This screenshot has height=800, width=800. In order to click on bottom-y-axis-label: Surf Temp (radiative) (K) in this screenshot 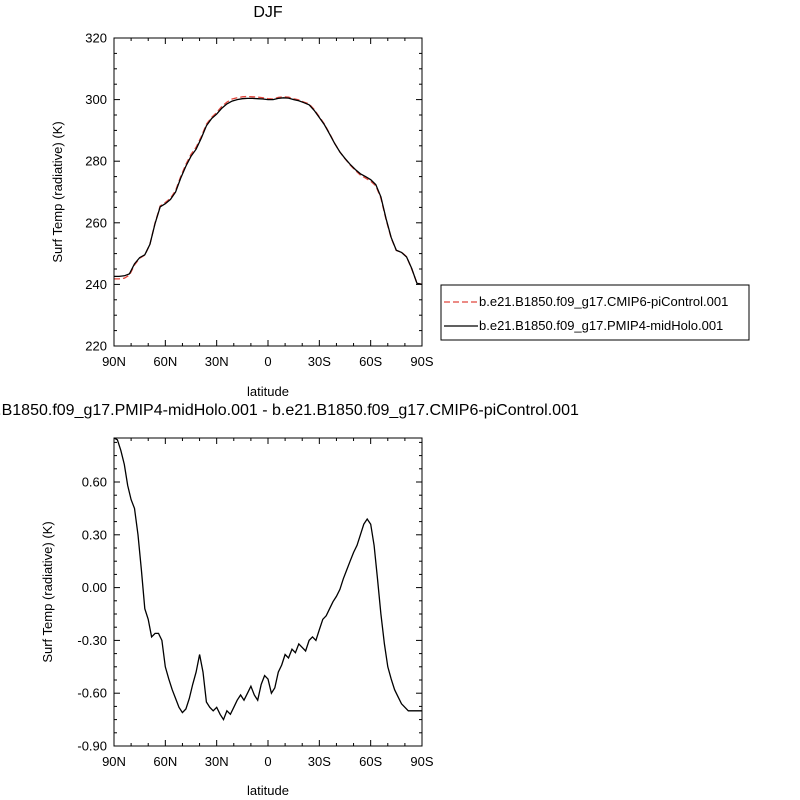, I will do `click(47, 591)`.